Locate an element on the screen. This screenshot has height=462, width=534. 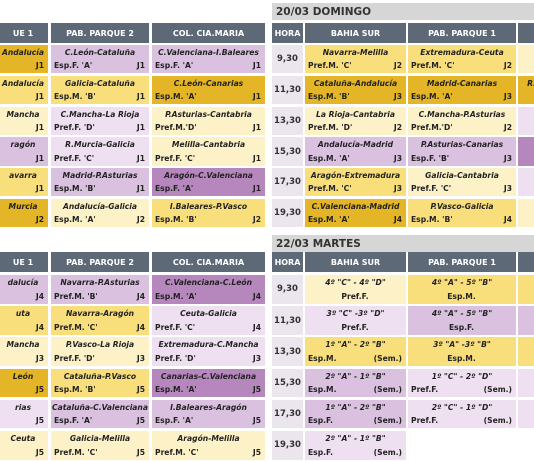
match-cell: C.Mancha-La Rioja Pref.F. 'D' J1 is located at coordinates (100, 120).